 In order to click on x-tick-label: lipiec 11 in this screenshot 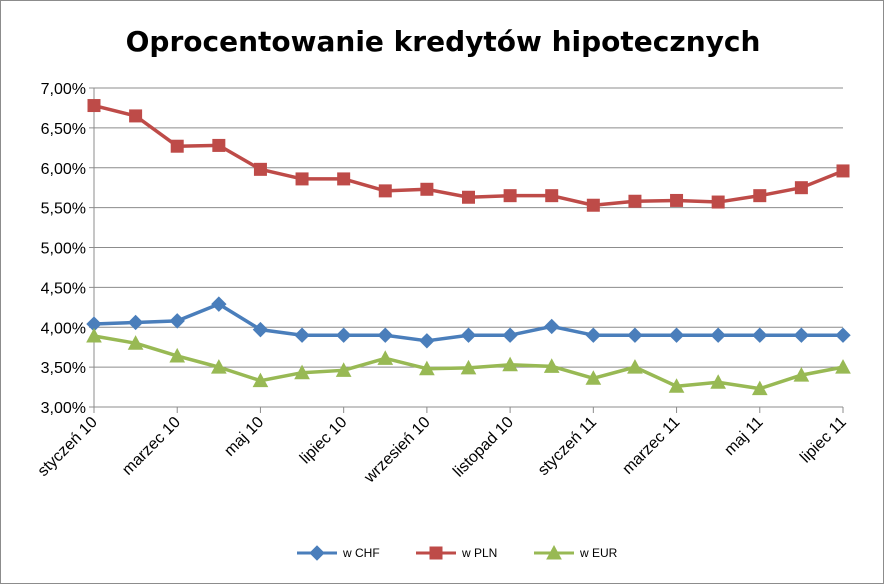, I will do `click(823, 440)`.